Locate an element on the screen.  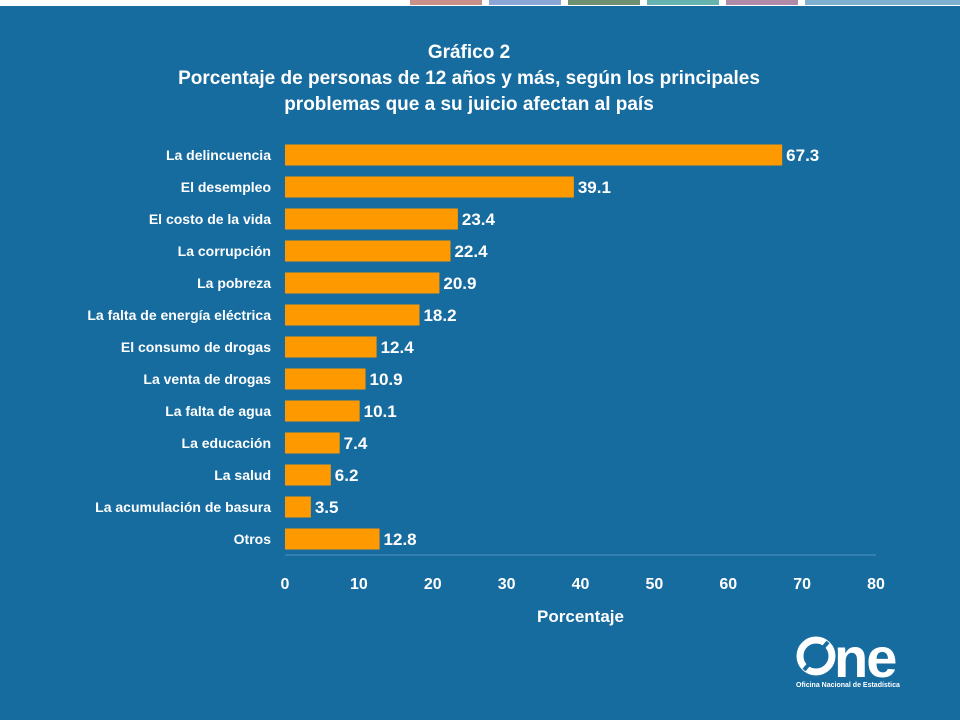
x-tick-label: 20 is located at coordinates (433, 584).